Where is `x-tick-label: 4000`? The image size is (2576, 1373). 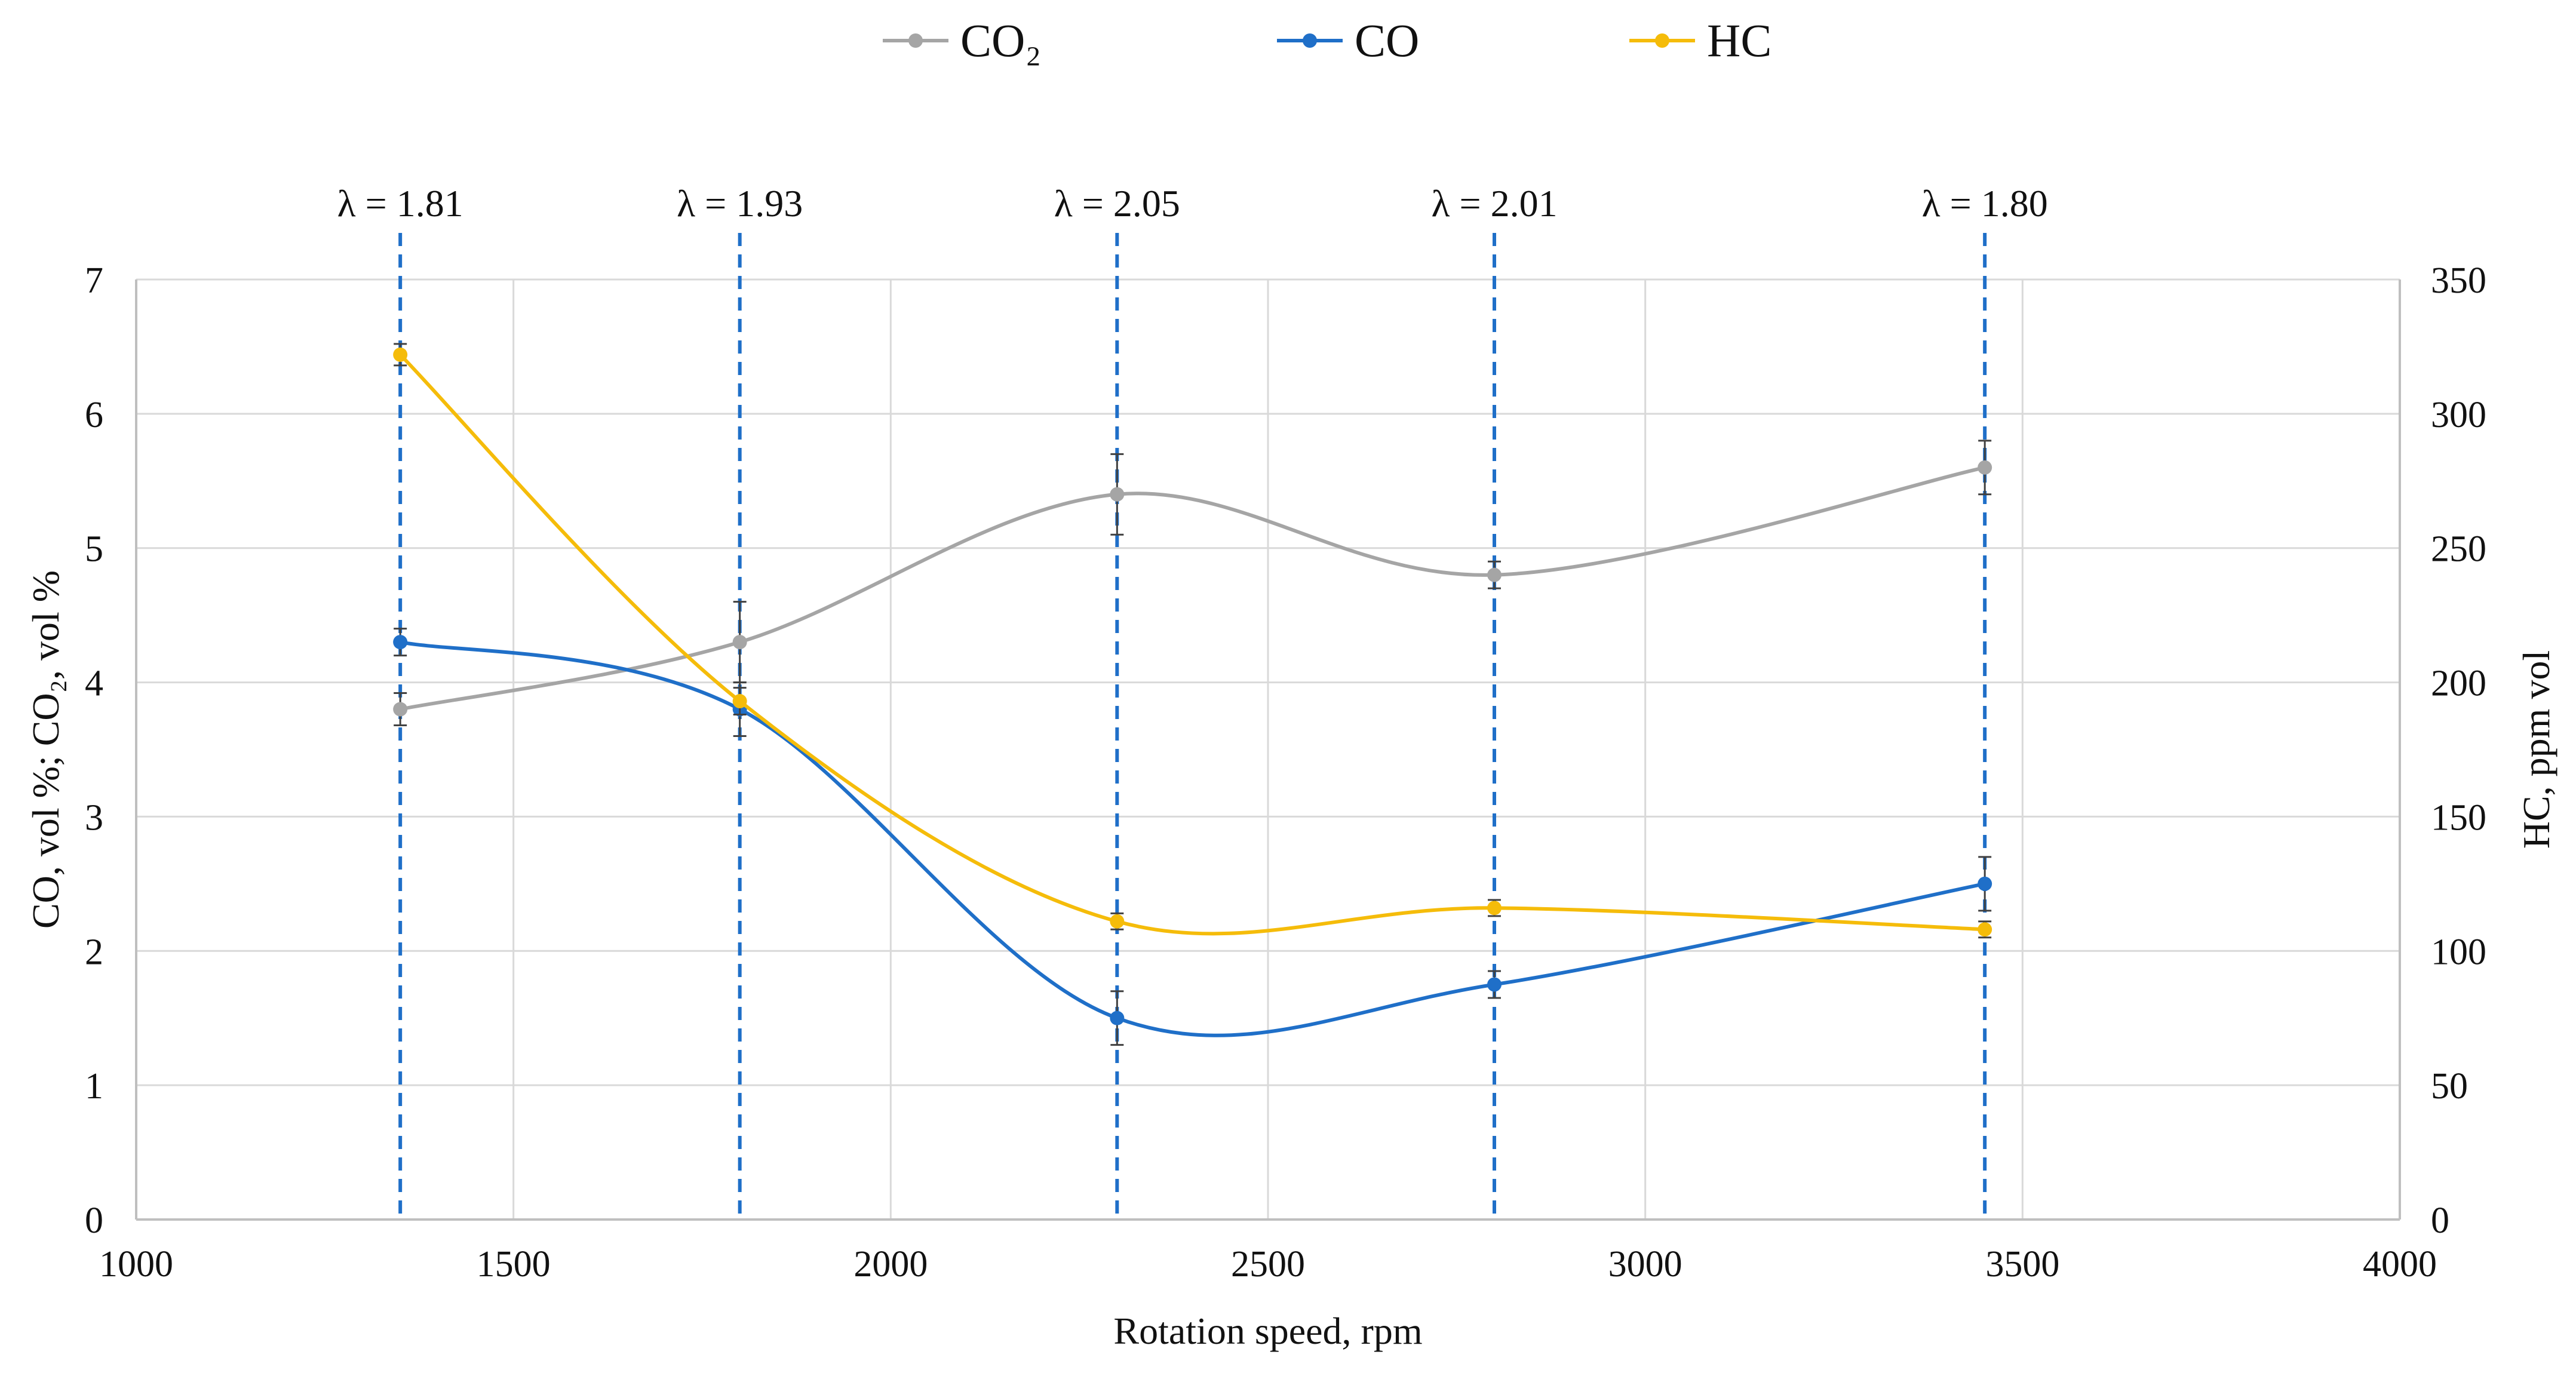
x-tick-label: 4000 is located at coordinates (2400, 1264).